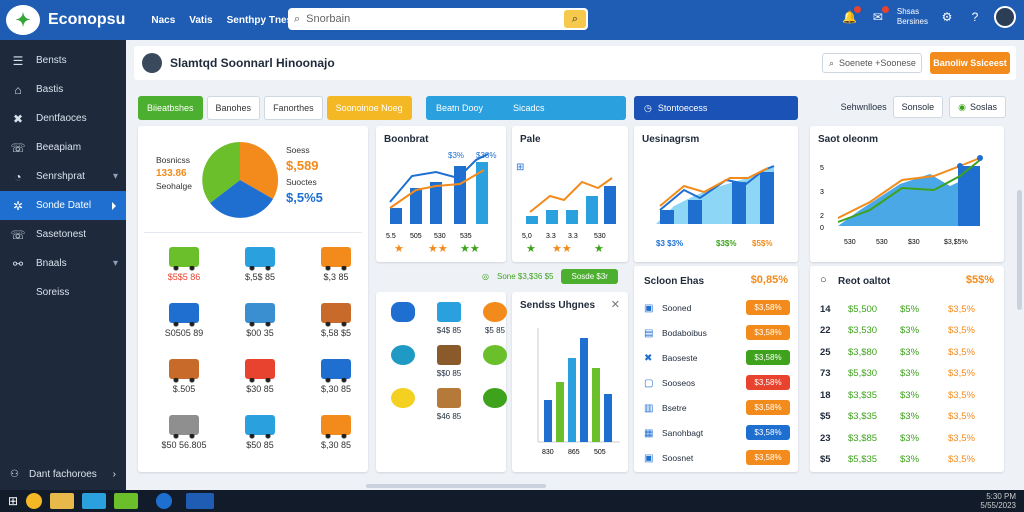 Image resolution: width=1024 pixels, height=512 pixels. What do you see at coordinates (716, 108) in the screenshot?
I see `tab-group-dark: ◷ Stontoecess` at bounding box center [716, 108].